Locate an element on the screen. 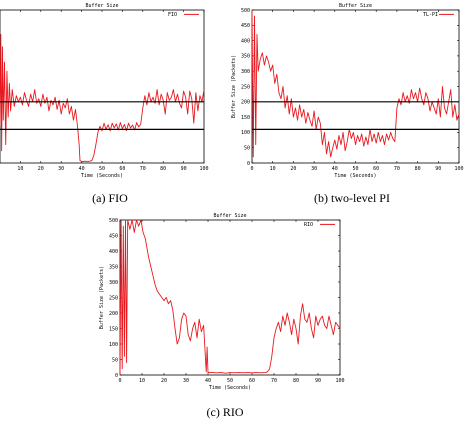  legend-label: RIO is located at coordinates (308, 225).